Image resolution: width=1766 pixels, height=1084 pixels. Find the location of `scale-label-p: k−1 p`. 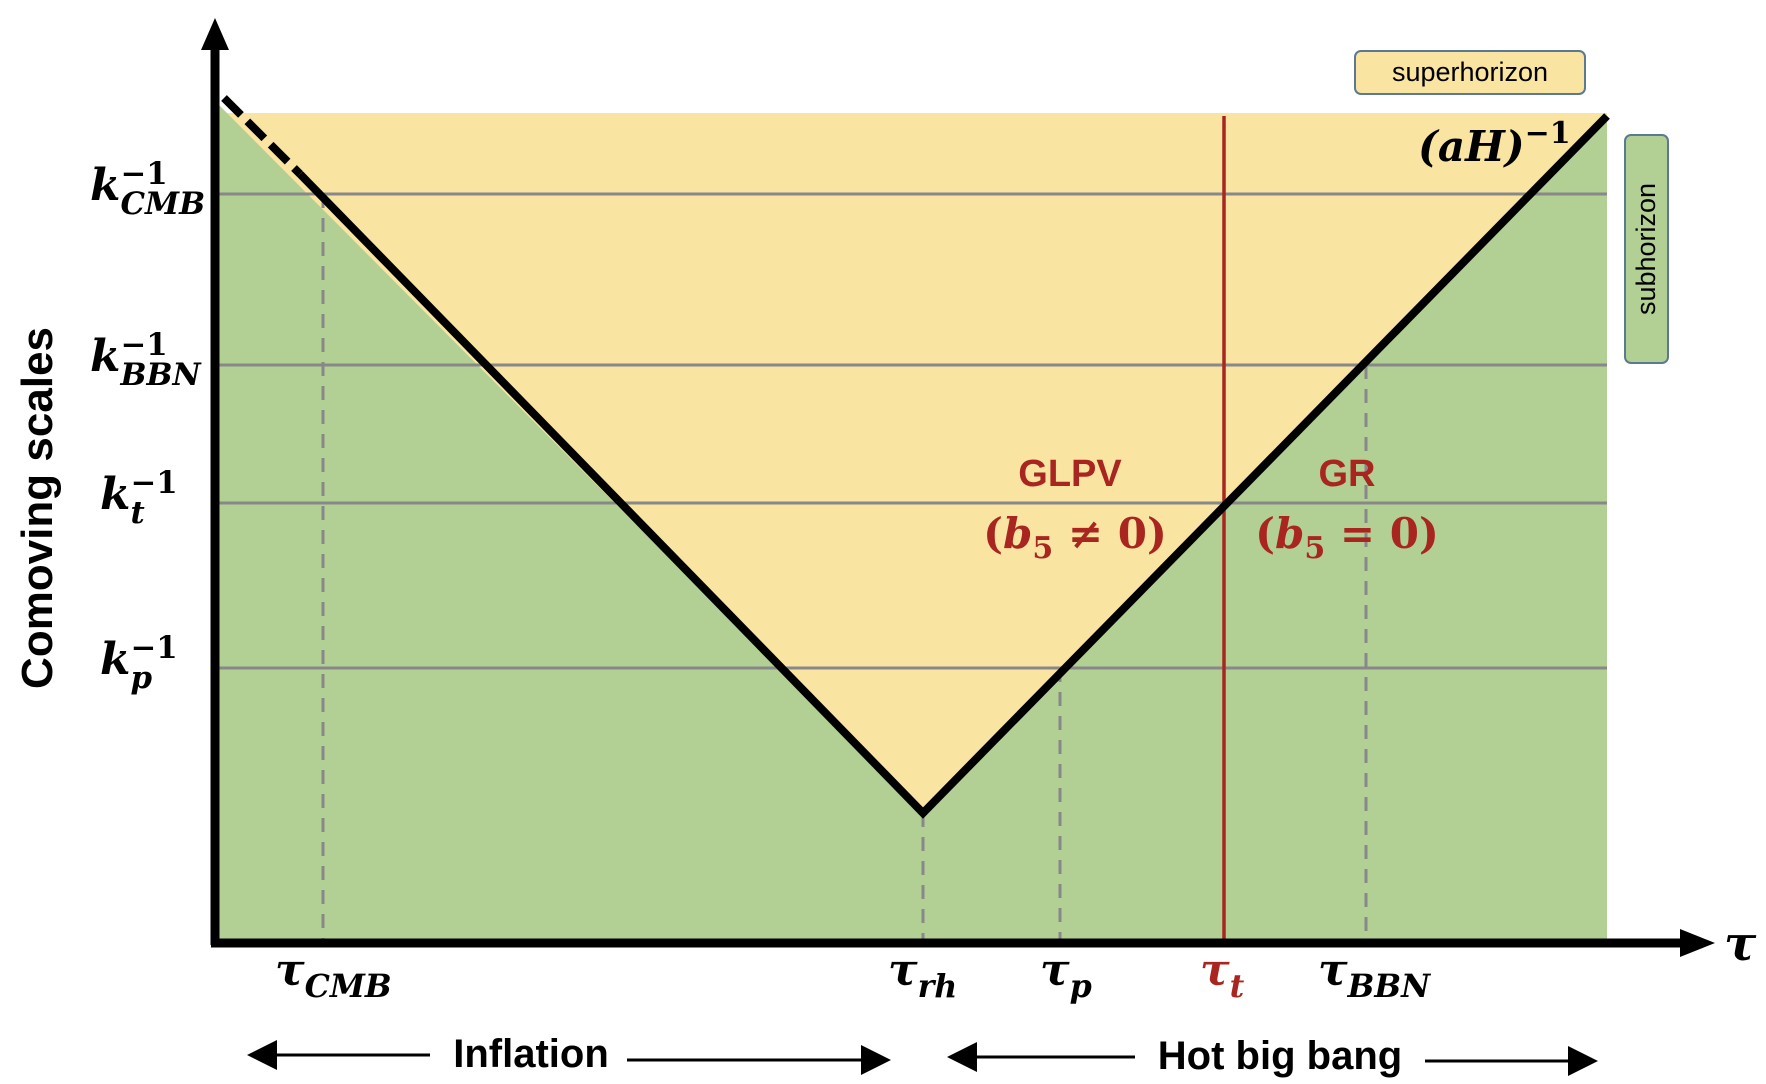

scale-label-p: k−1 p is located at coordinates (139, 663).